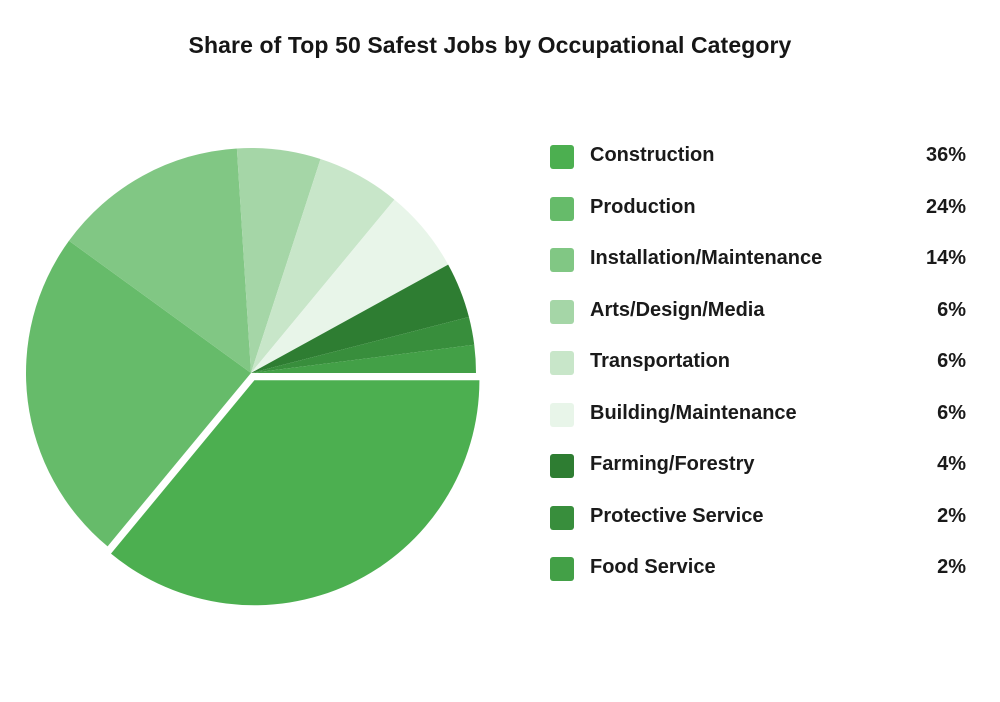  I want to click on pie-slice-arts-design-media, so click(278, 260).